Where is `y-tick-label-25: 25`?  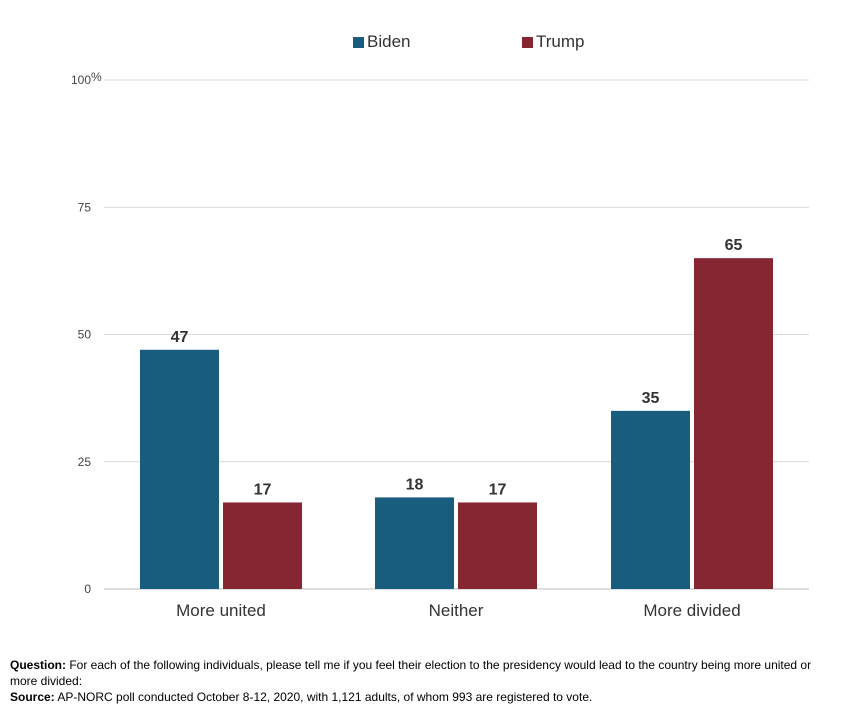
y-tick-label-25: 25 is located at coordinates (85, 462).